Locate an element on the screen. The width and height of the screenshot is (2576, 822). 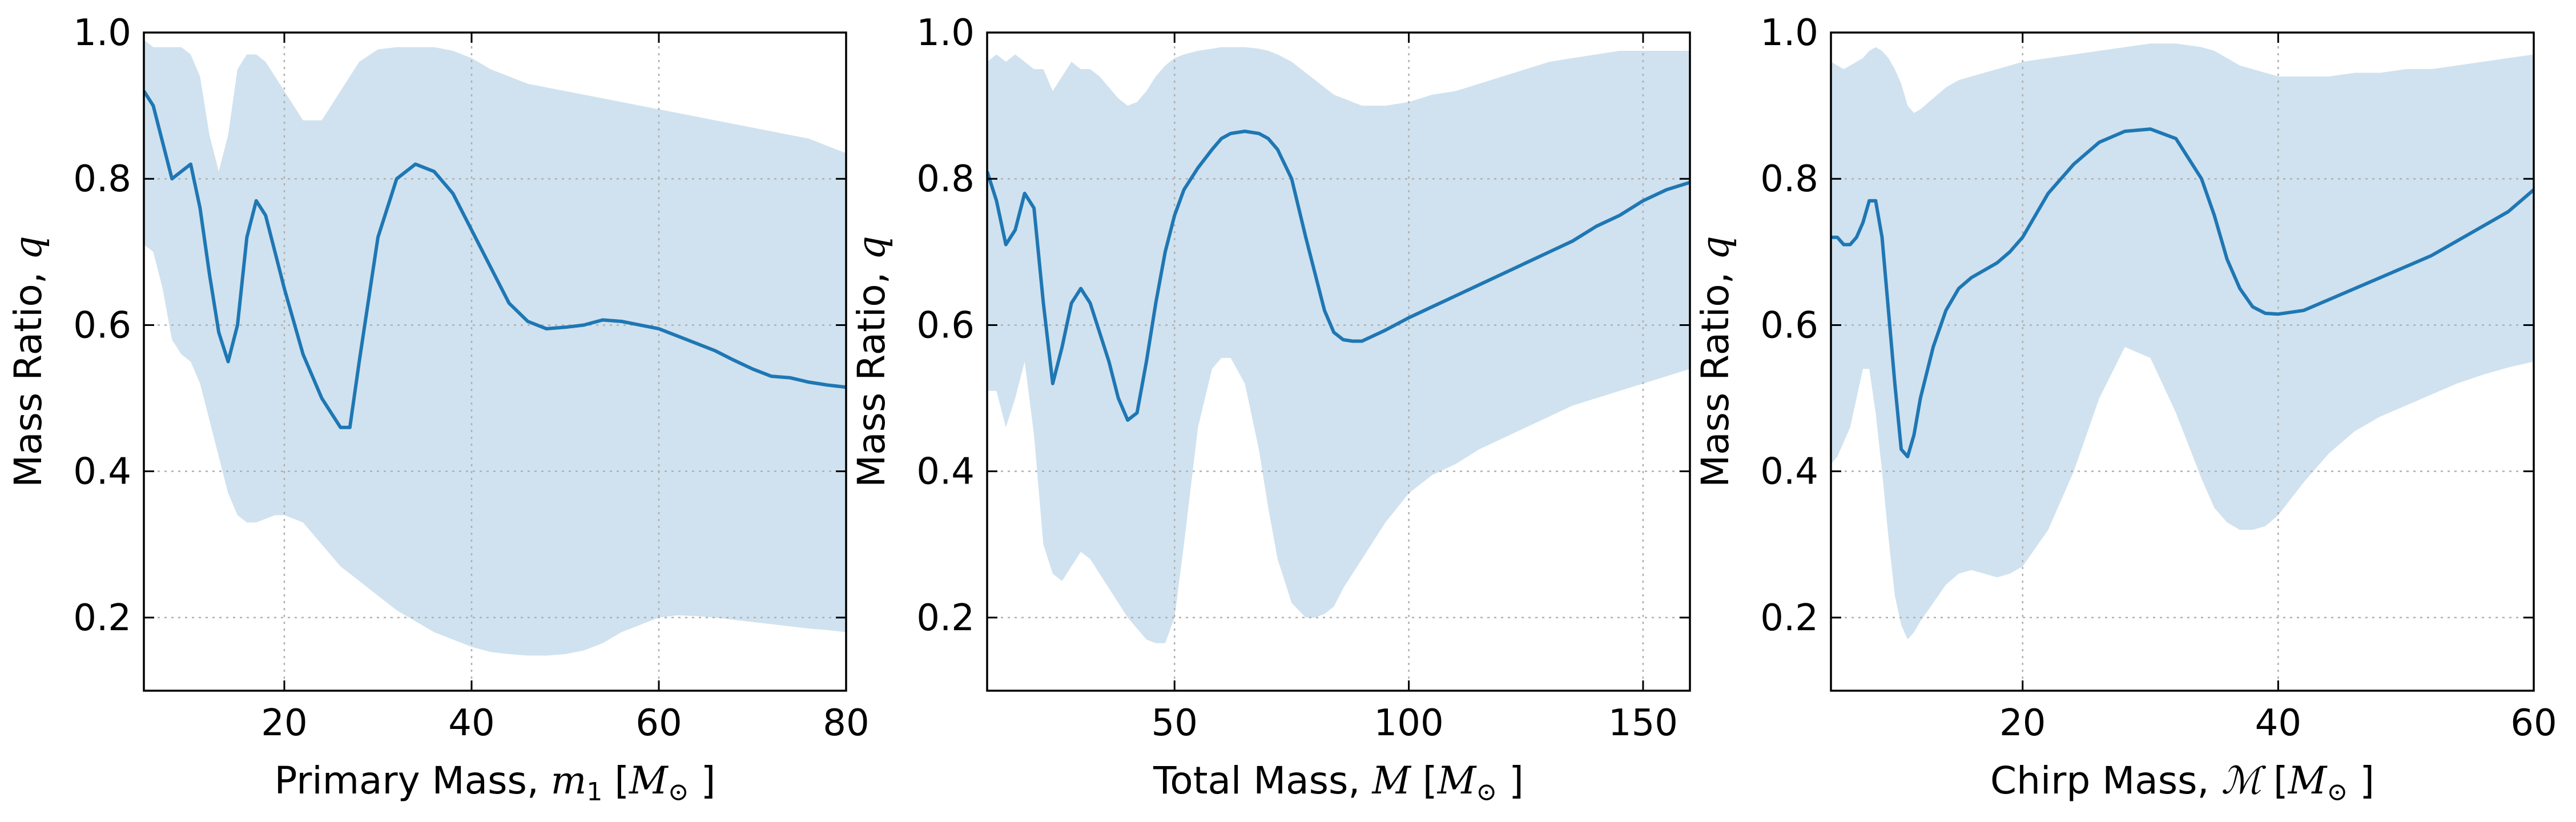
x-tick-label: 50 is located at coordinates (1175, 723).